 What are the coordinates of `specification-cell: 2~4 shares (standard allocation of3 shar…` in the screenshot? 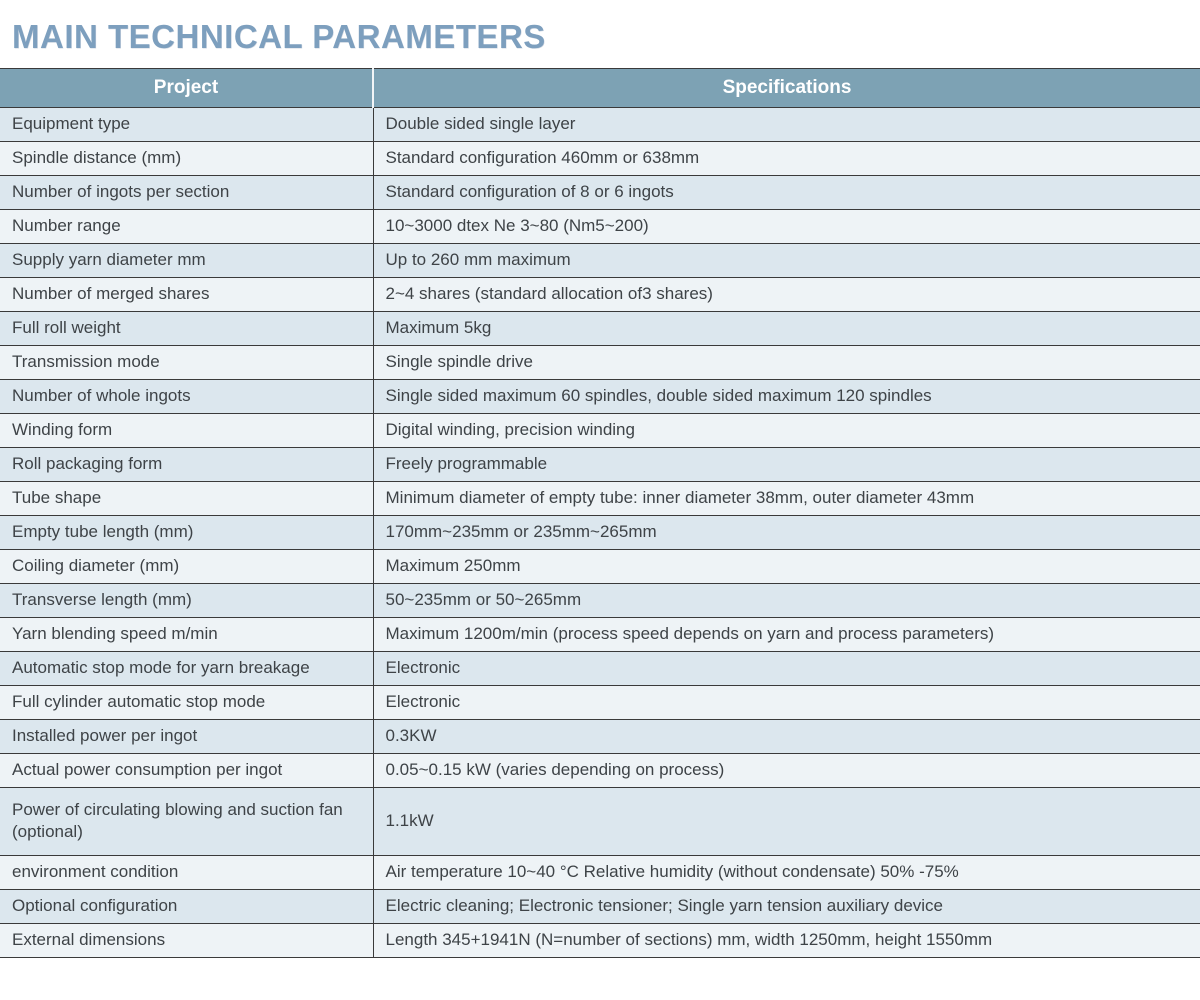 It's located at (786, 294).